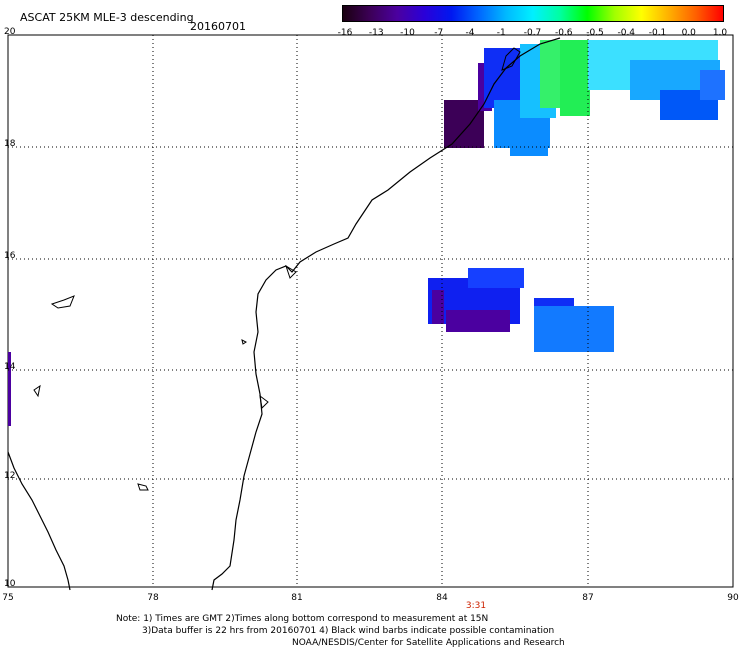  I want to click on colorbar-tick-label: -16, so click(345, 33).